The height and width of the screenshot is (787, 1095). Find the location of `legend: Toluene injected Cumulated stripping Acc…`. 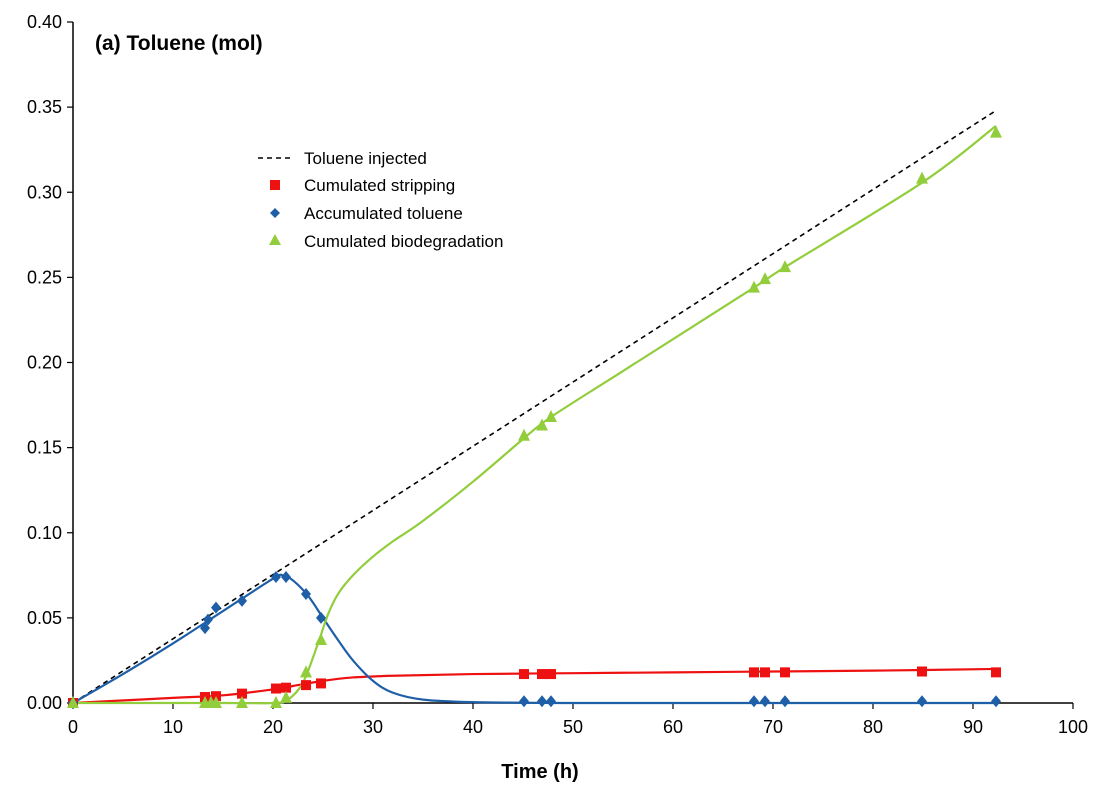

legend: Toluene injected Cumulated stripping Acc… is located at coordinates (380, 200).